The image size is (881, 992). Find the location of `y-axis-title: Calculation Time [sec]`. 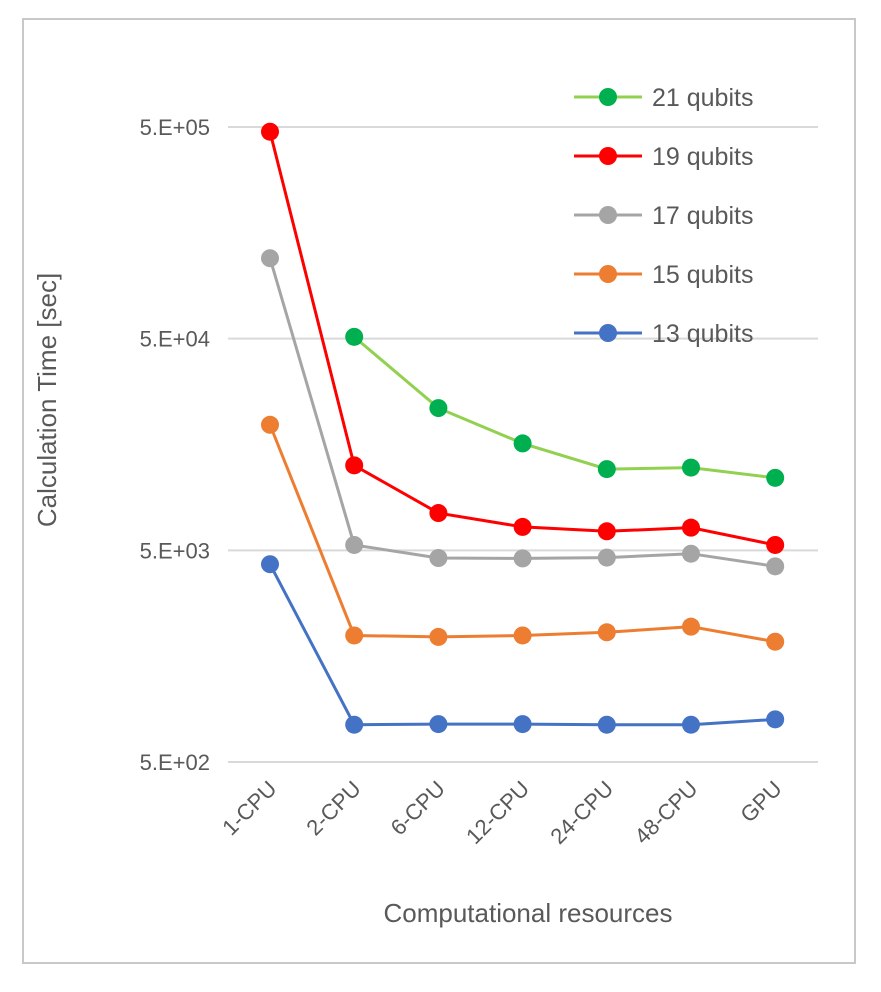

y-axis-title: Calculation Time [sec] is located at coordinates (47, 400).